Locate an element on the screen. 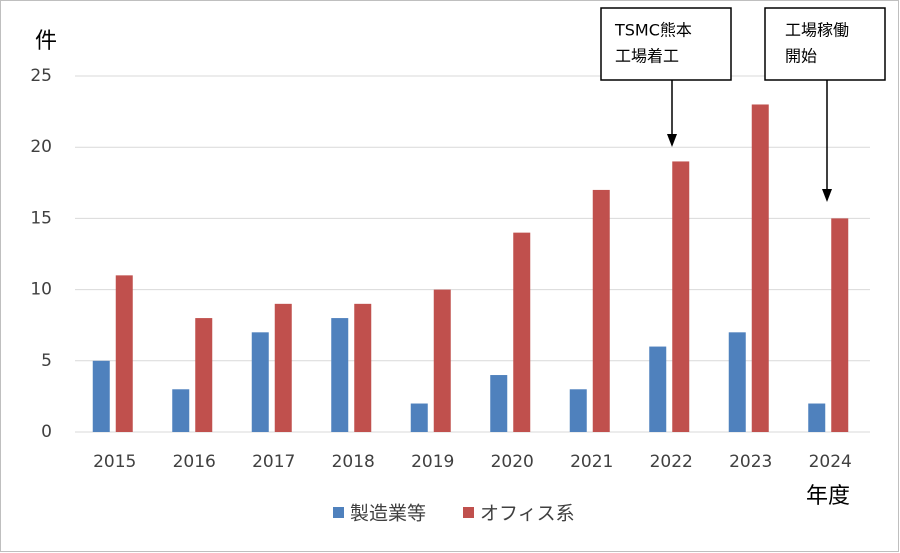 This screenshot has height=553, width=900. x-tick-label: 2017 is located at coordinates (273, 462).